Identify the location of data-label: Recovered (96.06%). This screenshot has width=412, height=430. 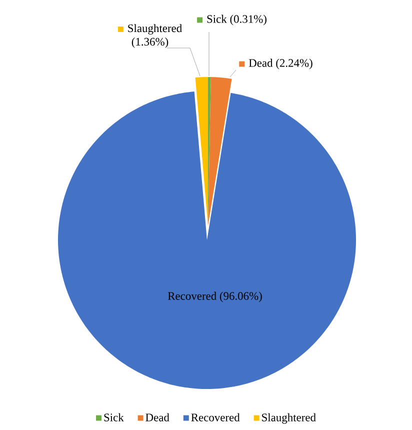
(215, 297).